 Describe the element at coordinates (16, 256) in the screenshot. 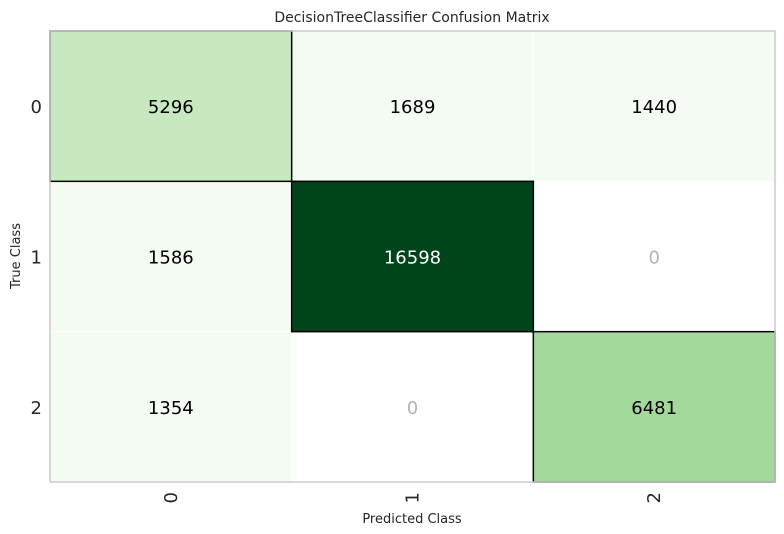

I see `y-axis-label: True Class` at that location.